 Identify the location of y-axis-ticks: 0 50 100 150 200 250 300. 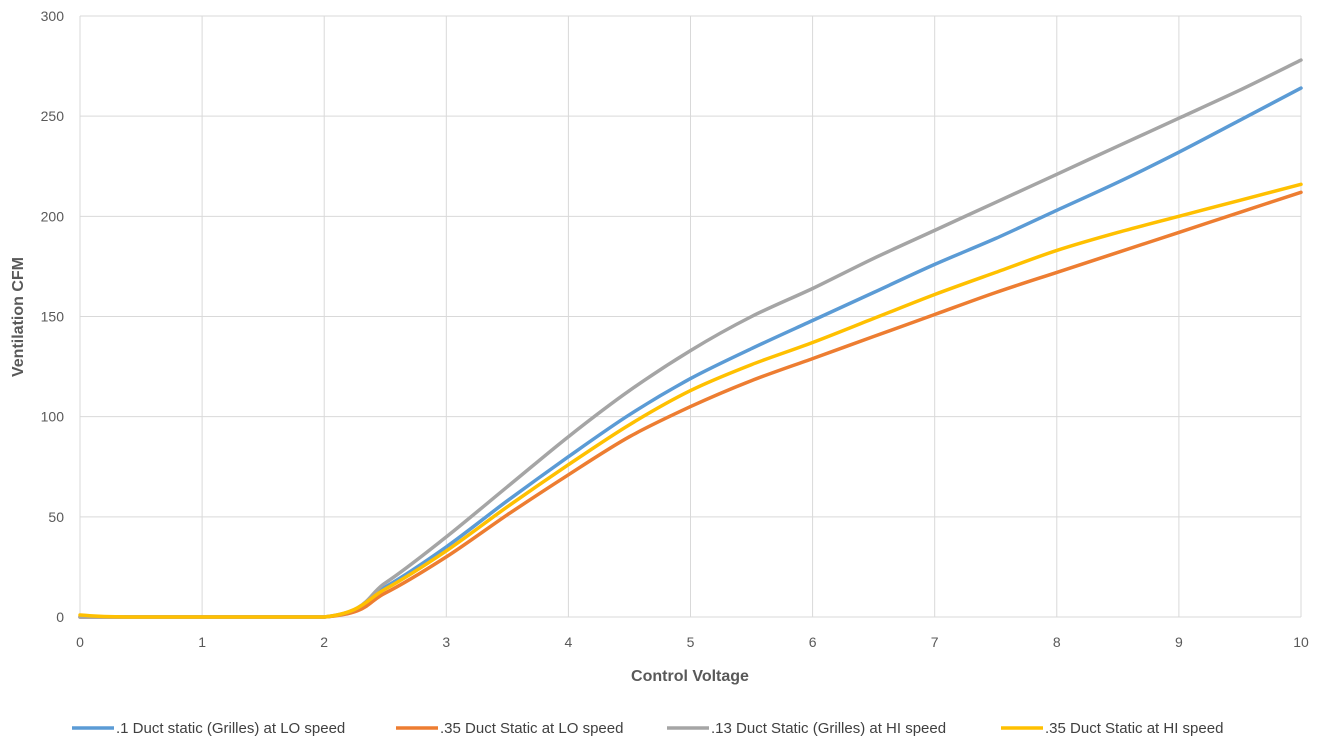
(53, 316).